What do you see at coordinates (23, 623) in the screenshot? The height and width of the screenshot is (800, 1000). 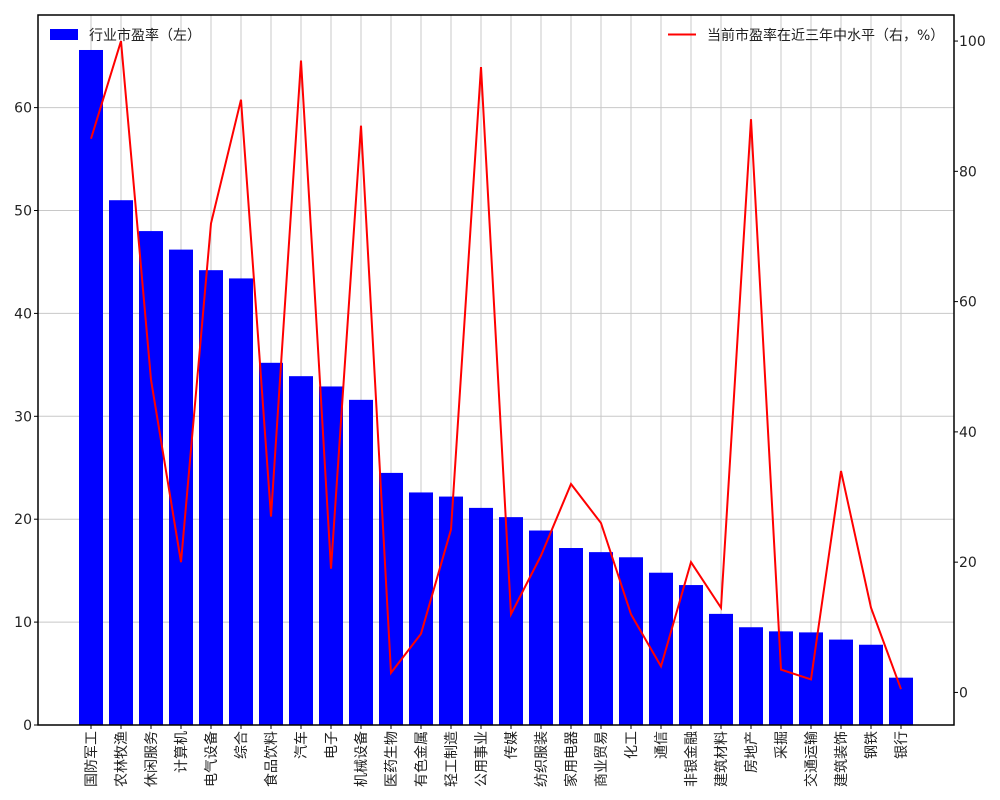 I see `left-tick-label: 10` at bounding box center [23, 623].